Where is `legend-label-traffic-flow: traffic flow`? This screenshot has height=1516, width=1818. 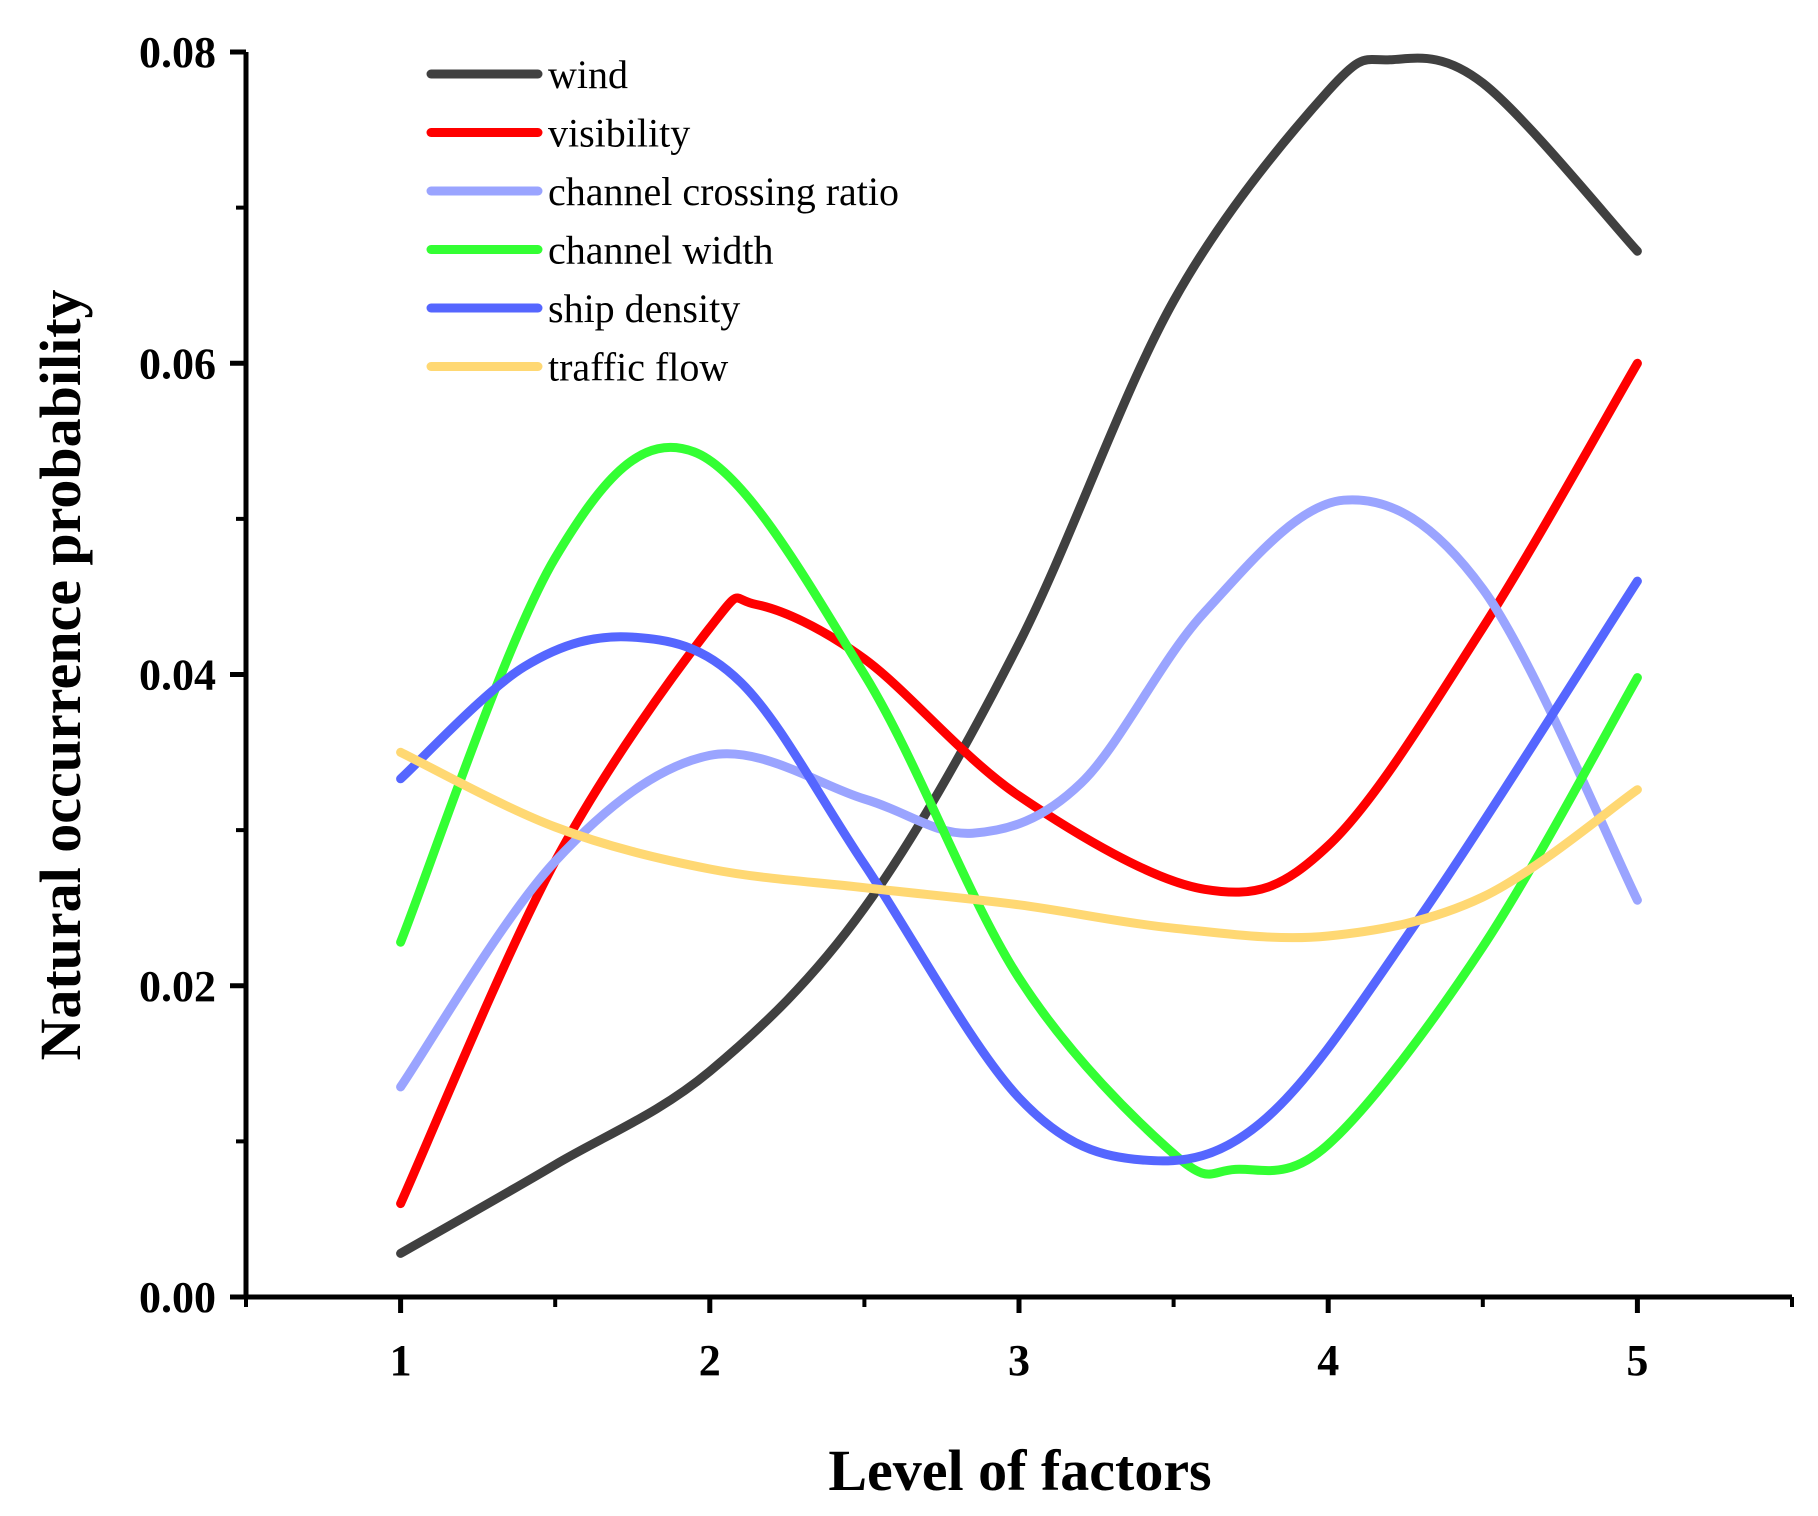 legend-label-traffic-flow: traffic flow is located at coordinates (638, 367).